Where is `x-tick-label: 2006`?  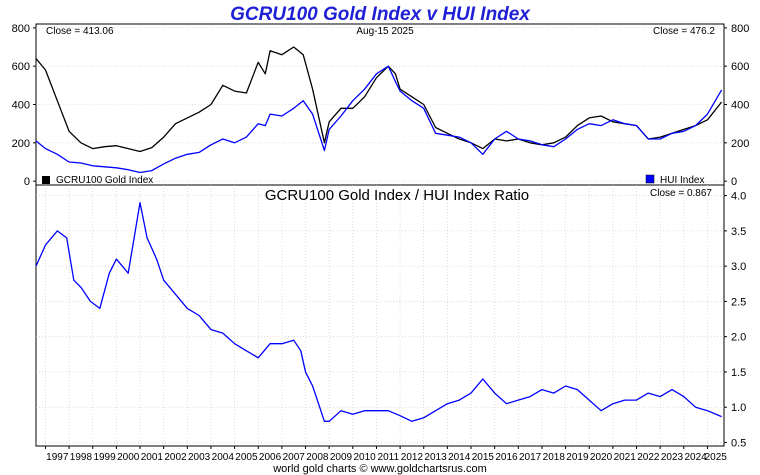 x-tick-label: 2006 is located at coordinates (270, 457).